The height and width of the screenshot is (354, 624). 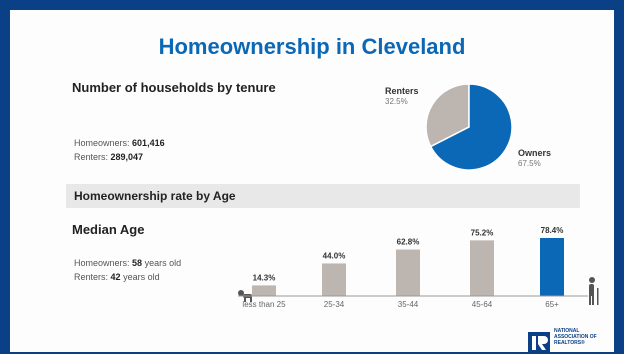 I want to click on bar-category-label: 35-44, so click(x=408, y=304).